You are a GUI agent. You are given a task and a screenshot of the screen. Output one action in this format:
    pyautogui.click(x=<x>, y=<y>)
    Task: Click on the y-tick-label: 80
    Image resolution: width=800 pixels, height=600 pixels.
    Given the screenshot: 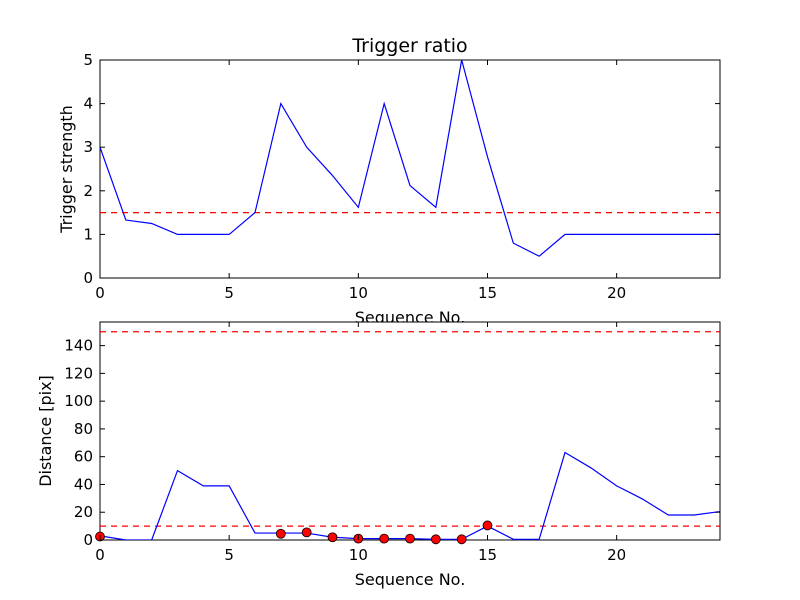 What is the action you would take?
    pyautogui.click(x=83, y=429)
    